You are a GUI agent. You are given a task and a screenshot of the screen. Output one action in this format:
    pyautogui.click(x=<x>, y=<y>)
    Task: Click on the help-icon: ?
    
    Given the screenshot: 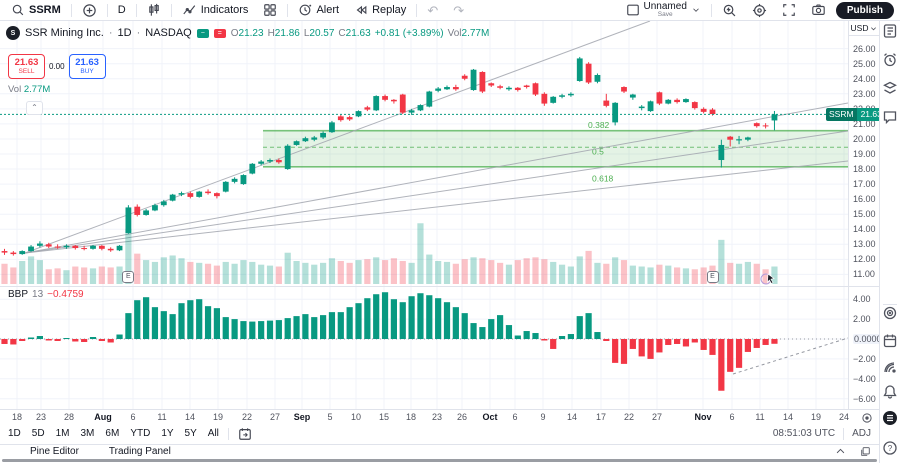 What is the action you would take?
    pyautogui.click(x=890, y=448)
    